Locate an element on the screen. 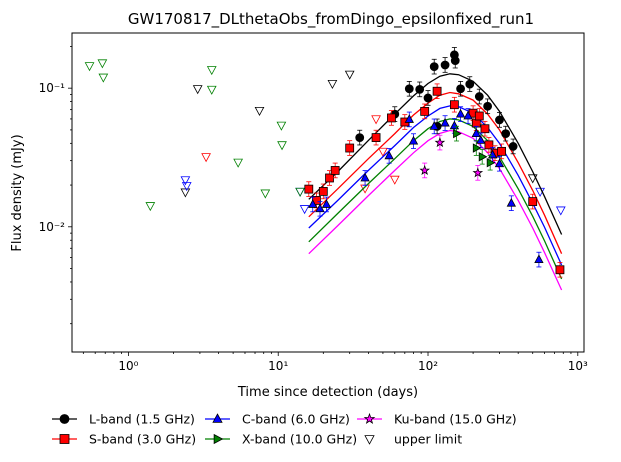 Image resolution: width=621 pixels, height=462 pixels. y-axis-label: Flux density (mJy) is located at coordinates (17, 192).